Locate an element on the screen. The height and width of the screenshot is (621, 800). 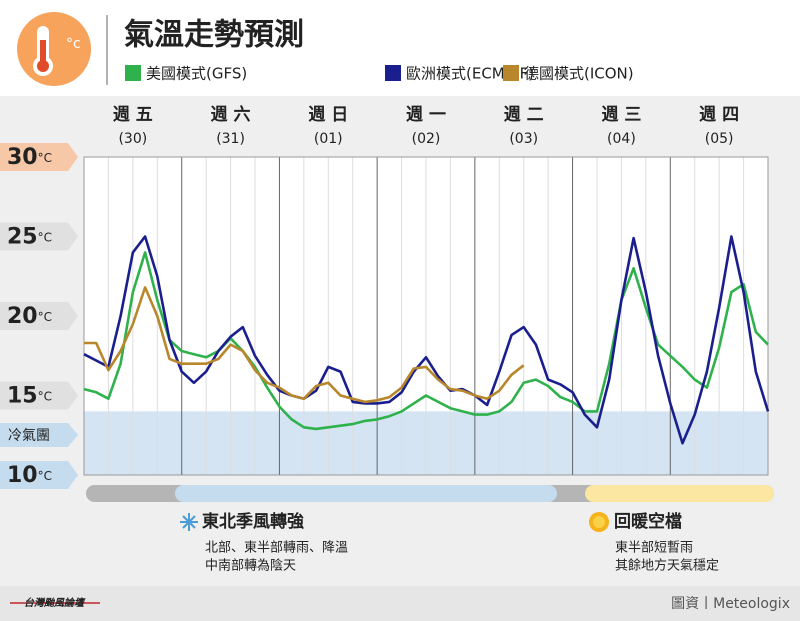
date-label: (05) is located at coordinates (719, 139).